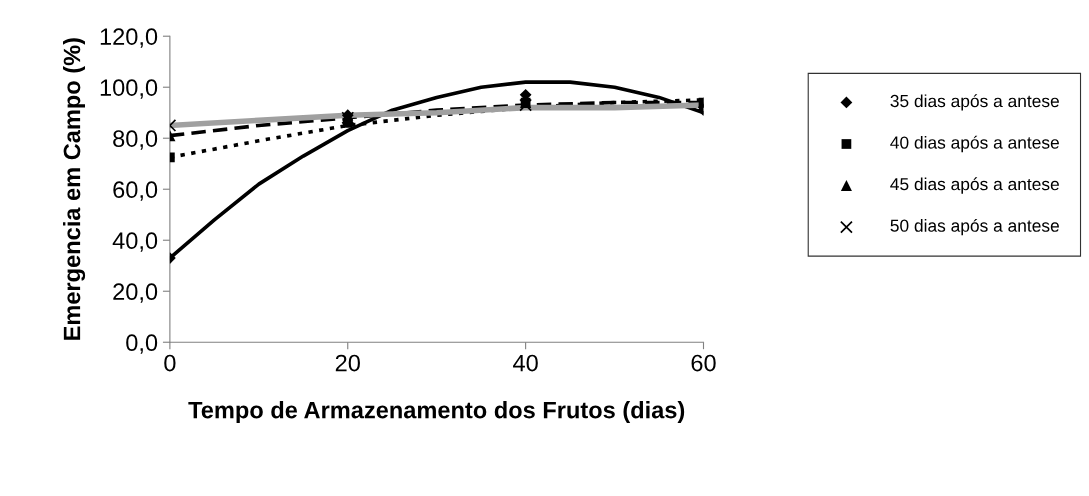  I want to click on y-tick-label: 100,0, so click(129, 89).